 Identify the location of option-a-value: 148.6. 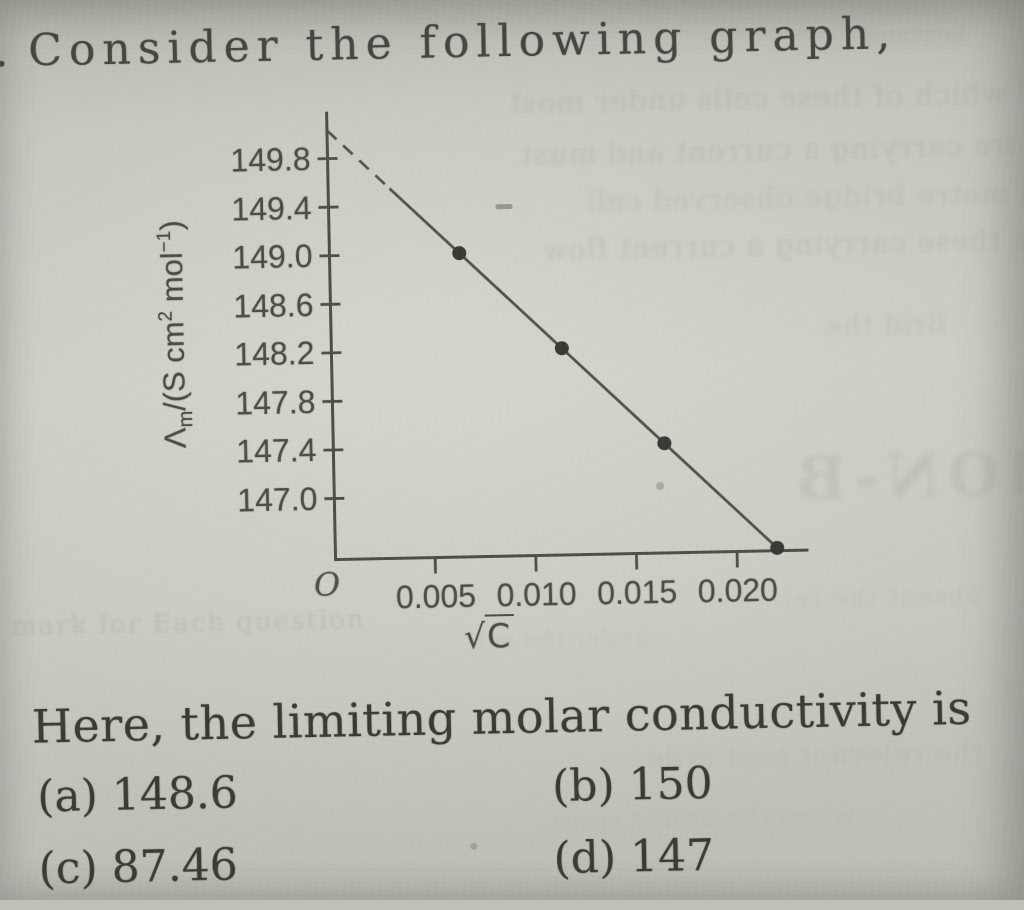
(174, 795).